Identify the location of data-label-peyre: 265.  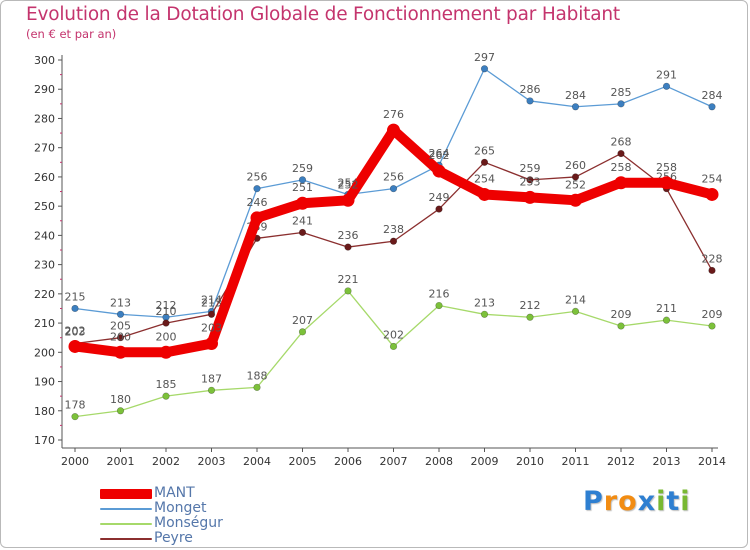
(484, 150).